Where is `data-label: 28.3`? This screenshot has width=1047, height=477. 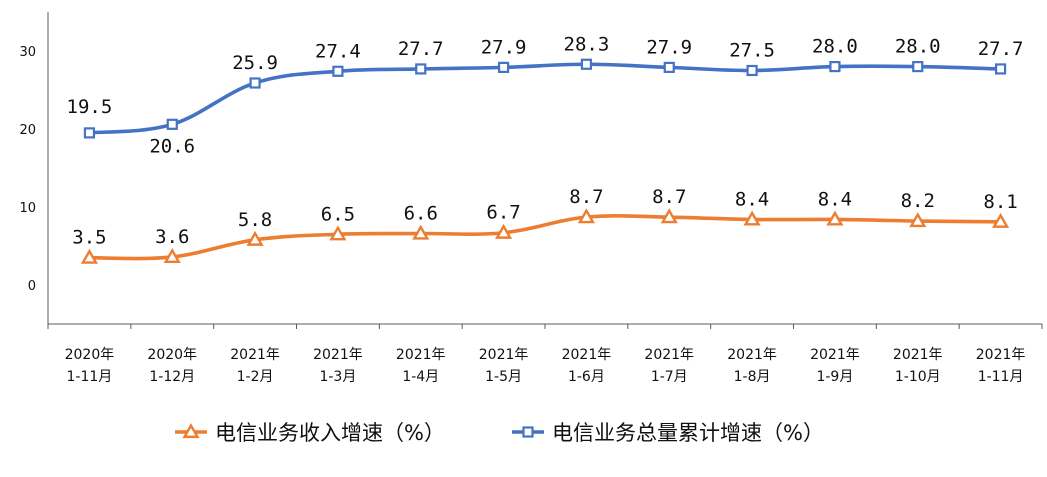 data-label: 28.3 is located at coordinates (587, 44).